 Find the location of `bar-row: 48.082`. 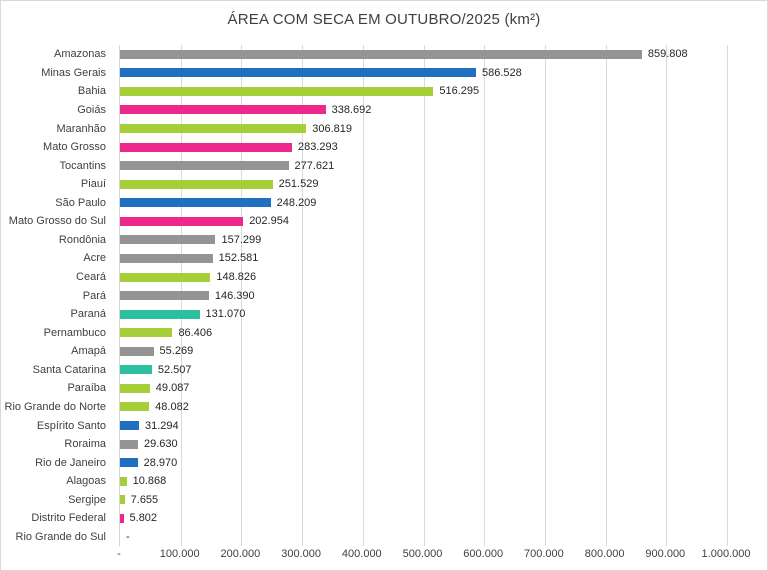

bar-row: 48.082 is located at coordinates (423, 407).